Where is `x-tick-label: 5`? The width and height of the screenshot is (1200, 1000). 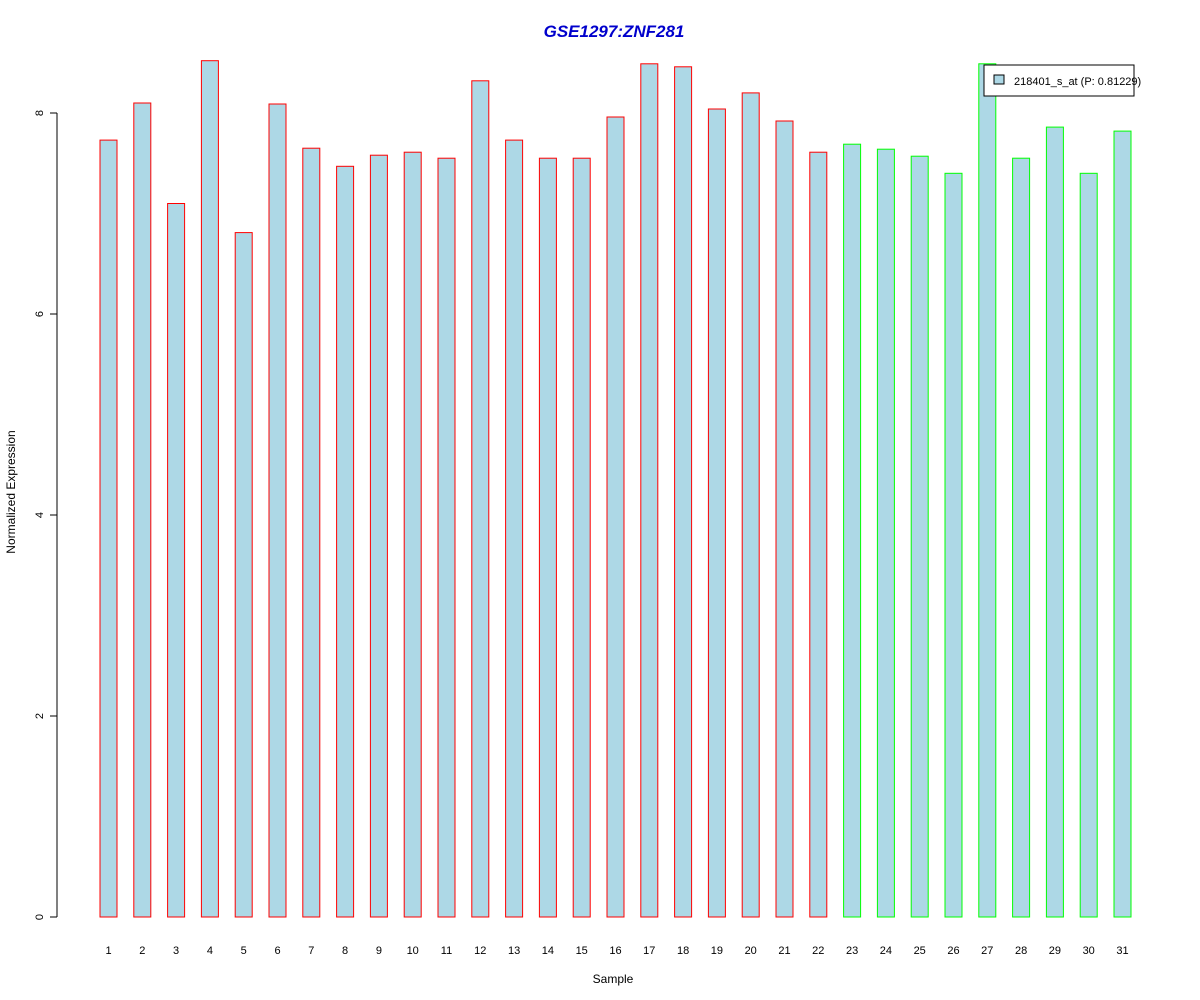 x-tick-label: 5 is located at coordinates (244, 951).